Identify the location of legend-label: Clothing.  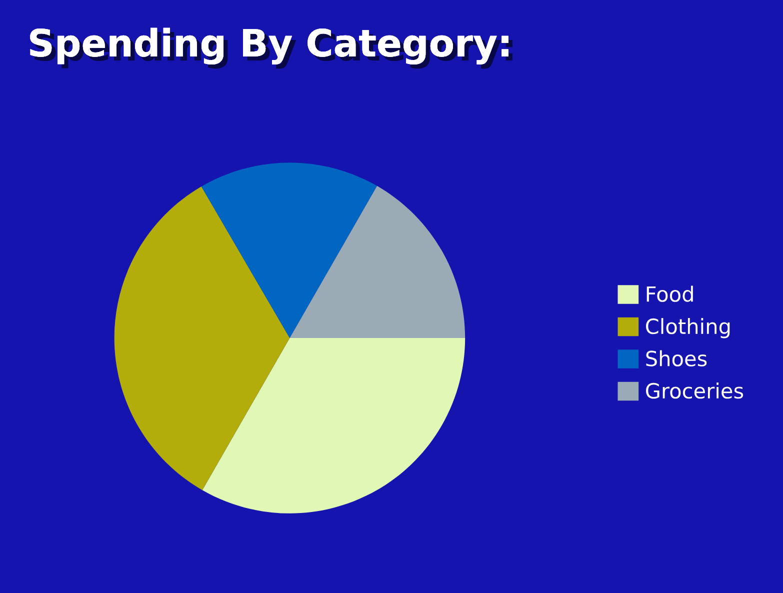
(688, 328).